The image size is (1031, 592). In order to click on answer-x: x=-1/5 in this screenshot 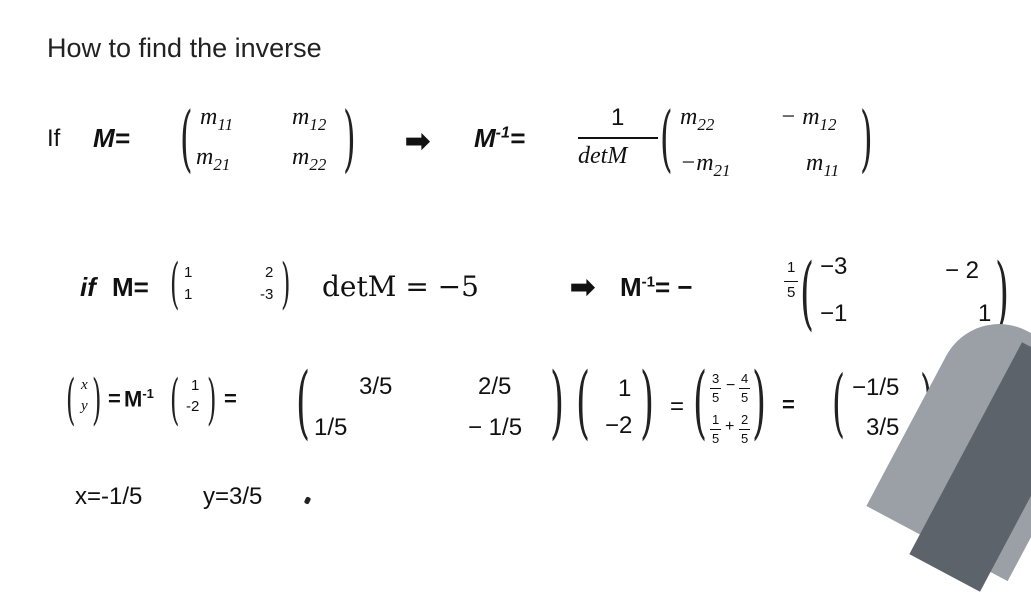, I will do `click(109, 496)`.